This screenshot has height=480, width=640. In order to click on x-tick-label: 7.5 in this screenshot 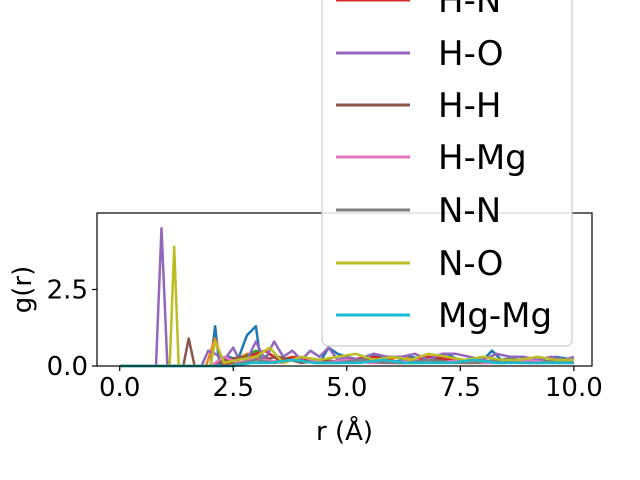, I will do `click(460, 388)`.